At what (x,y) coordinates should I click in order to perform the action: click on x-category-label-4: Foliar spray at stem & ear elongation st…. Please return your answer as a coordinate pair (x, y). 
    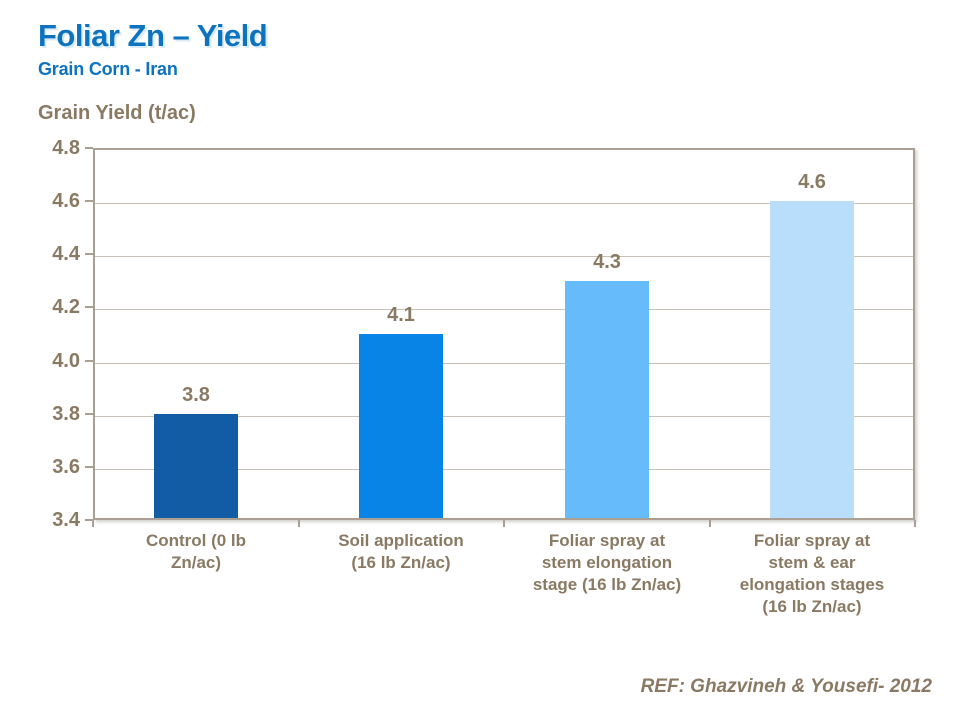
    Looking at the image, I should click on (812, 573).